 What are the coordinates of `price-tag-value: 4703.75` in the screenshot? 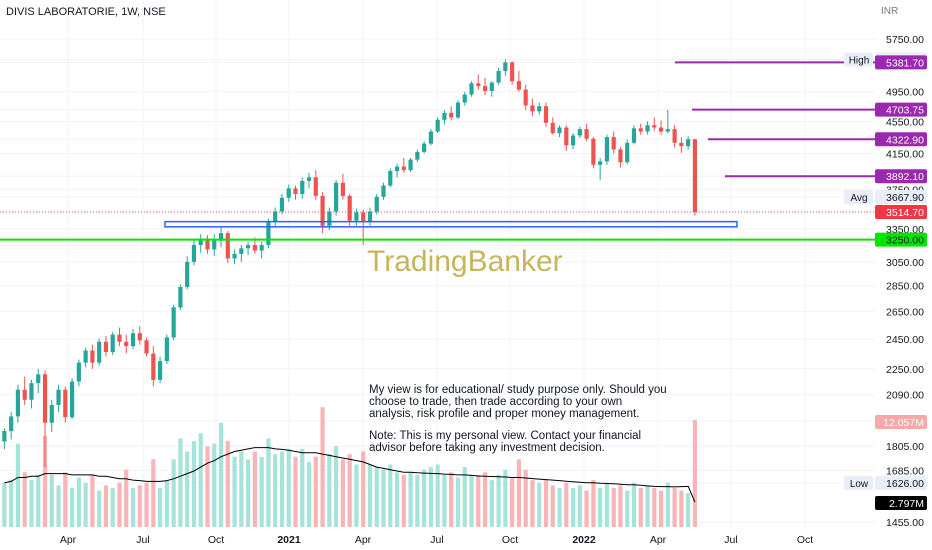 It's located at (905, 111).